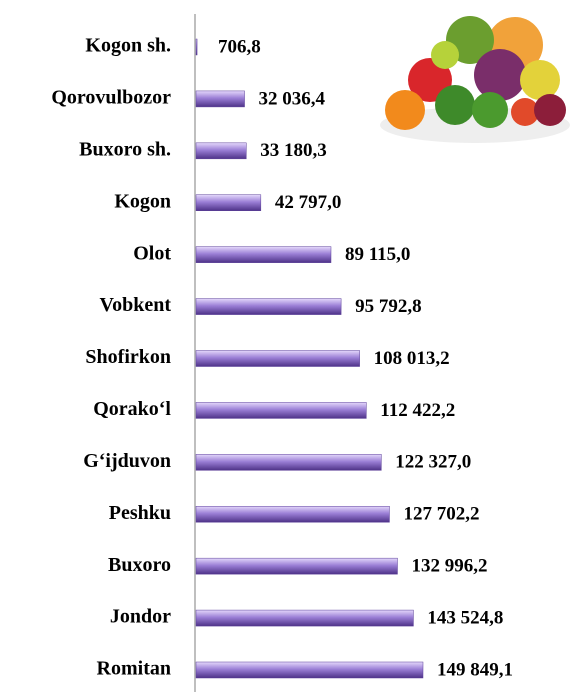 The image size is (571, 692). I want to click on value-label: 108 013,2, so click(412, 358).